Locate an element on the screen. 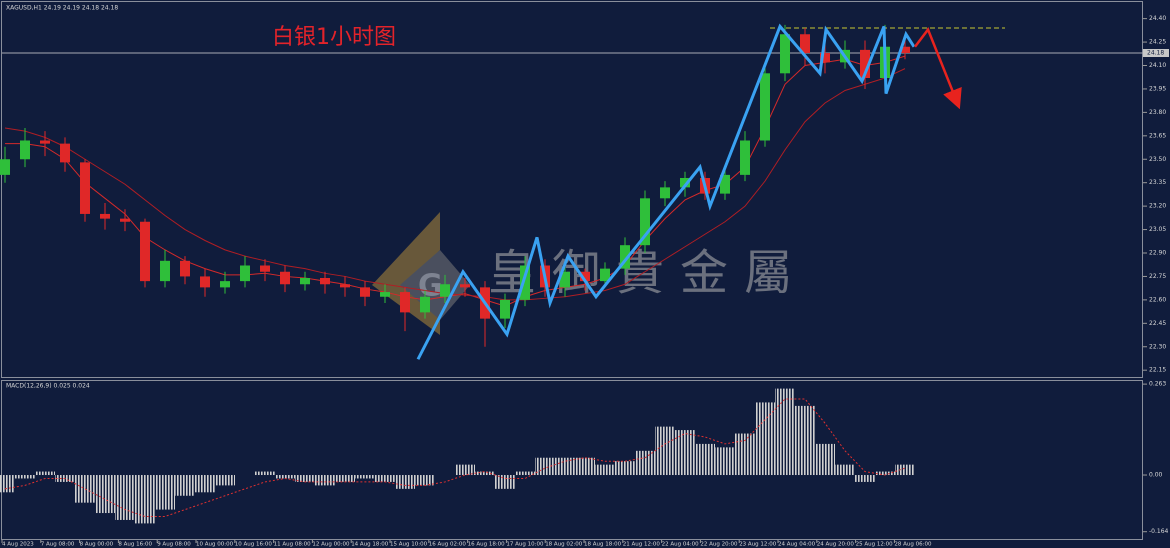  y-tick-label: 23.80 is located at coordinates (1157, 112).